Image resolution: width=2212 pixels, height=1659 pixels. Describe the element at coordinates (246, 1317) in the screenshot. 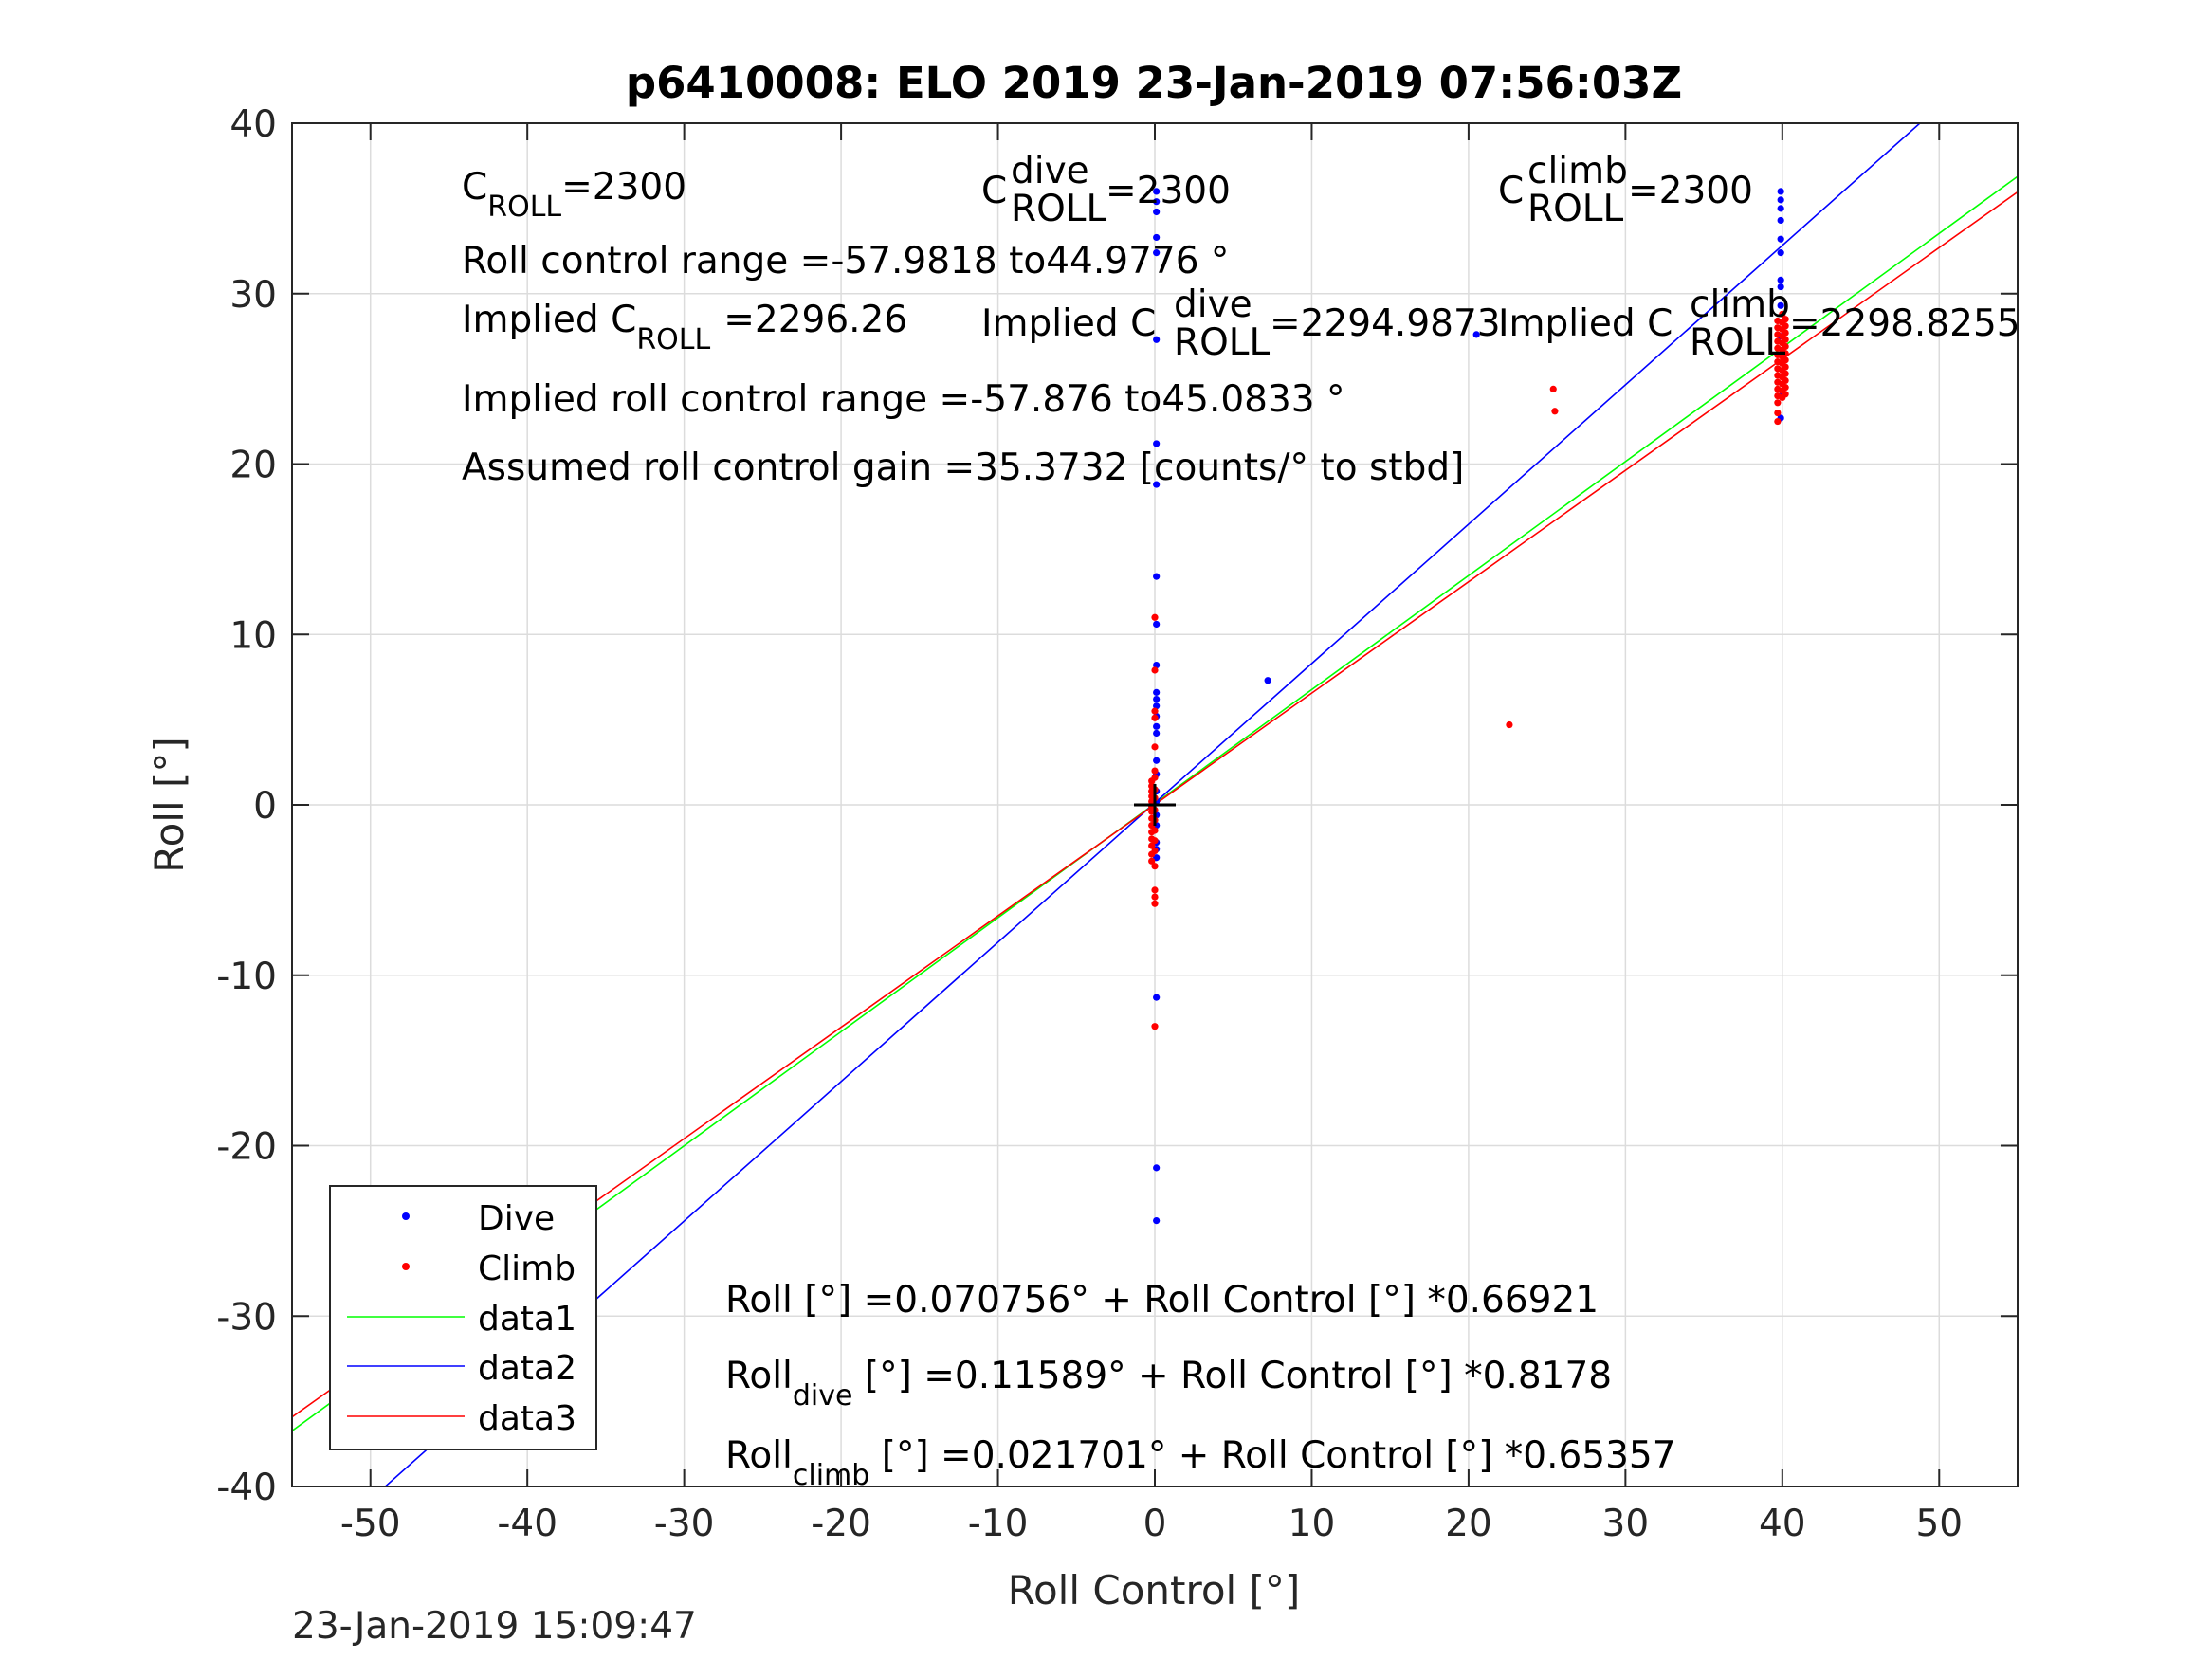

I see `y-tick-label: -30` at that location.